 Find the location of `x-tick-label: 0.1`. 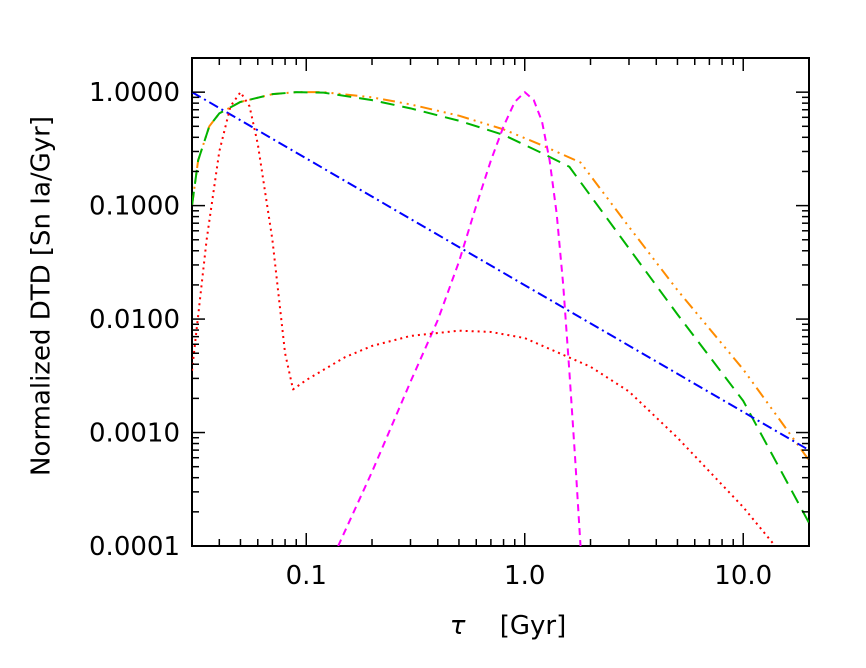

x-tick-label: 0.1 is located at coordinates (306, 576).